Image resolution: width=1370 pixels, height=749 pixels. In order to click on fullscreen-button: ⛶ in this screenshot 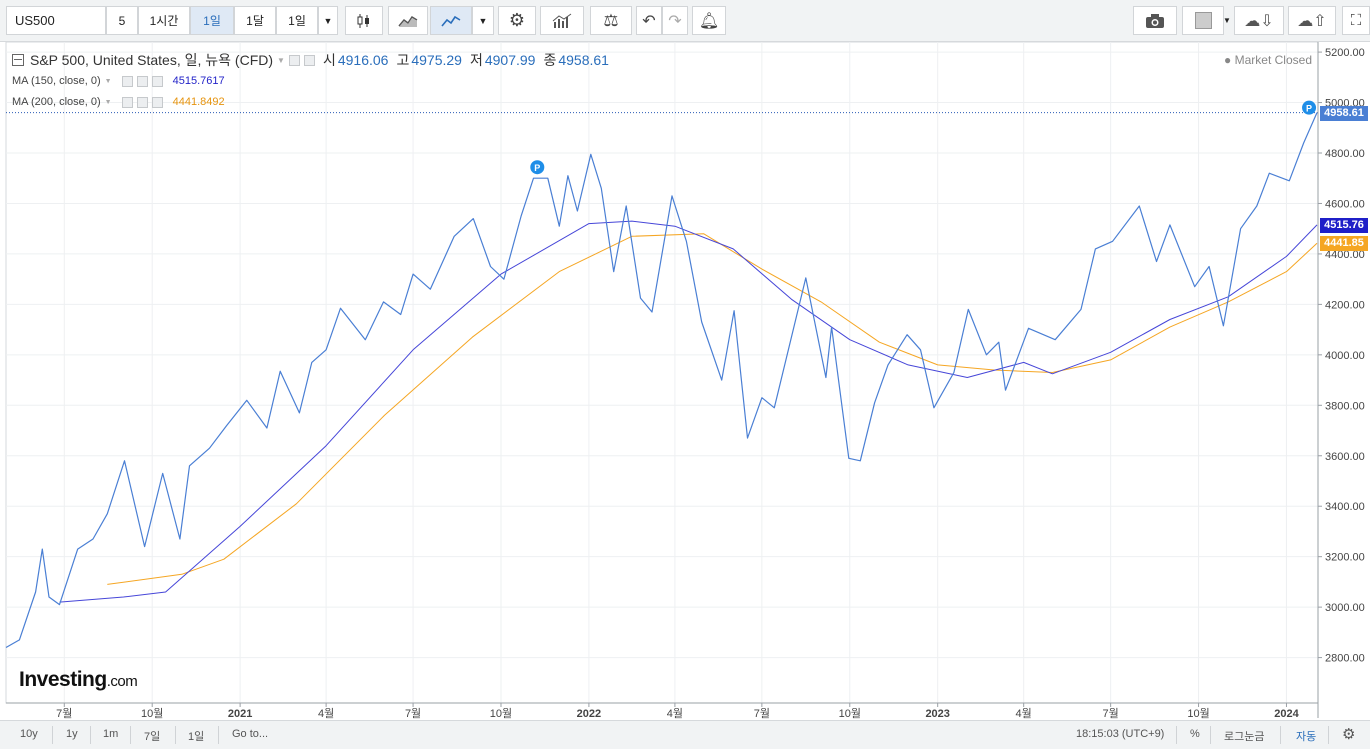, I will do `click(1356, 20)`.